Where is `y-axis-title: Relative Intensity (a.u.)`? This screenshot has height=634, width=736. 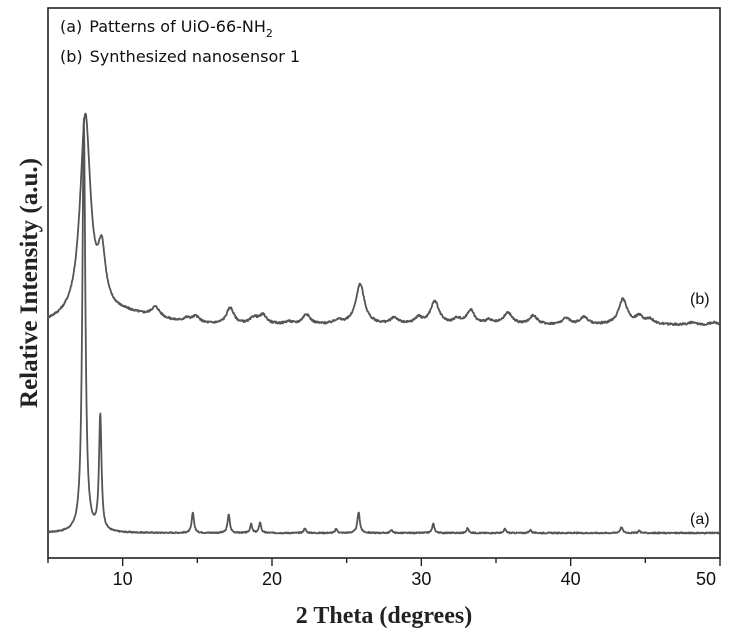 y-axis-title: Relative Intensity (a.u.) is located at coordinates (29, 283).